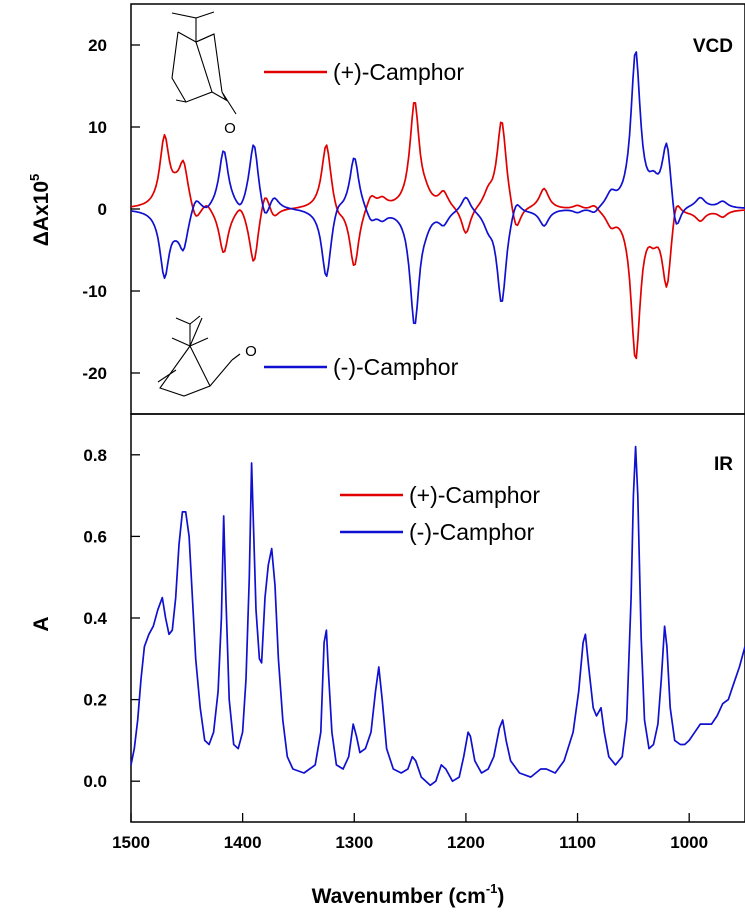  What do you see at coordinates (95, 700) in the screenshot?
I see `ir-y-tick-label: 0.2` at bounding box center [95, 700].